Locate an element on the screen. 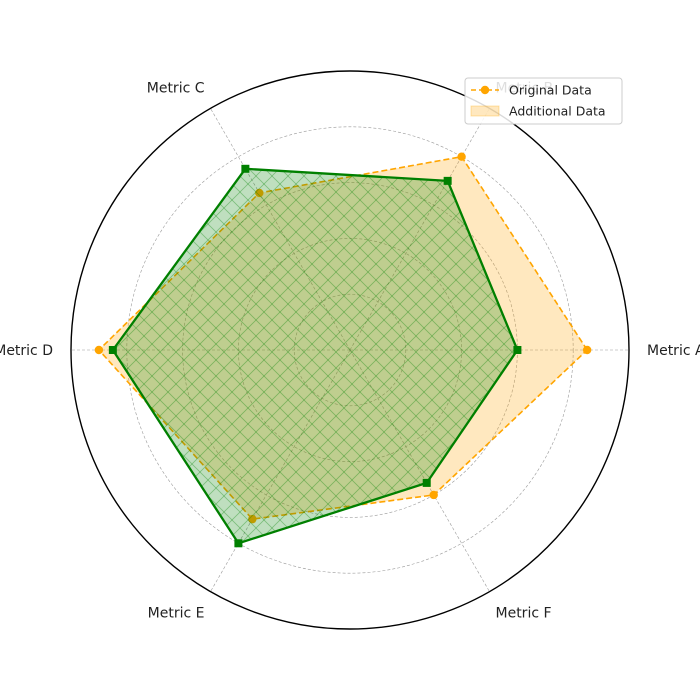 Image resolution: width=700 pixels, height=700 pixels. legend-label-1: Original Data is located at coordinates (550, 90).